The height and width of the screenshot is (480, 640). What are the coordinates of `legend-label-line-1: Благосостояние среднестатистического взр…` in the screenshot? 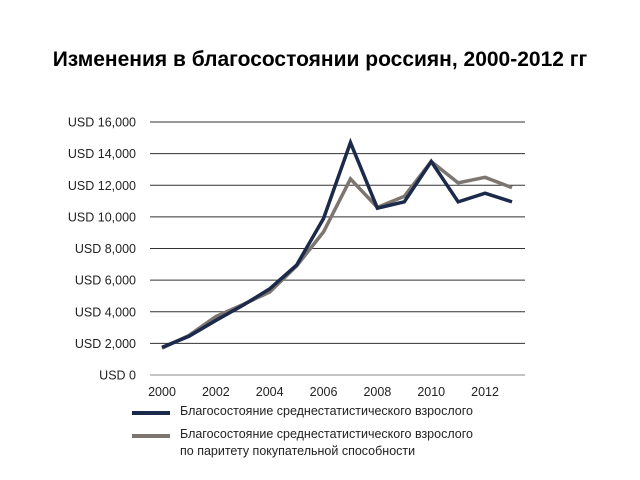 It's located at (326, 434).